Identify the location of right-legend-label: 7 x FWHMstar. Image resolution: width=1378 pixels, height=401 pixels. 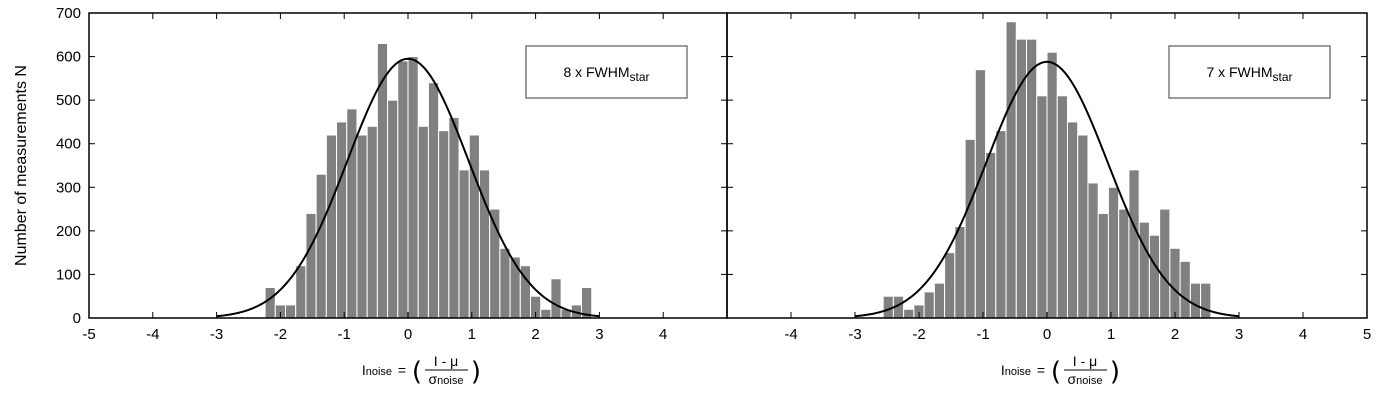
(1249, 74).